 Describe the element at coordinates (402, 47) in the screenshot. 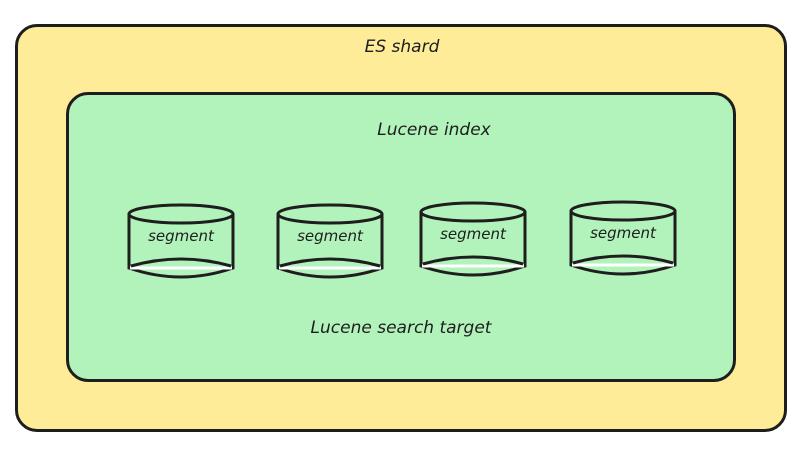

I see `es-shard-label: ES shard` at that location.